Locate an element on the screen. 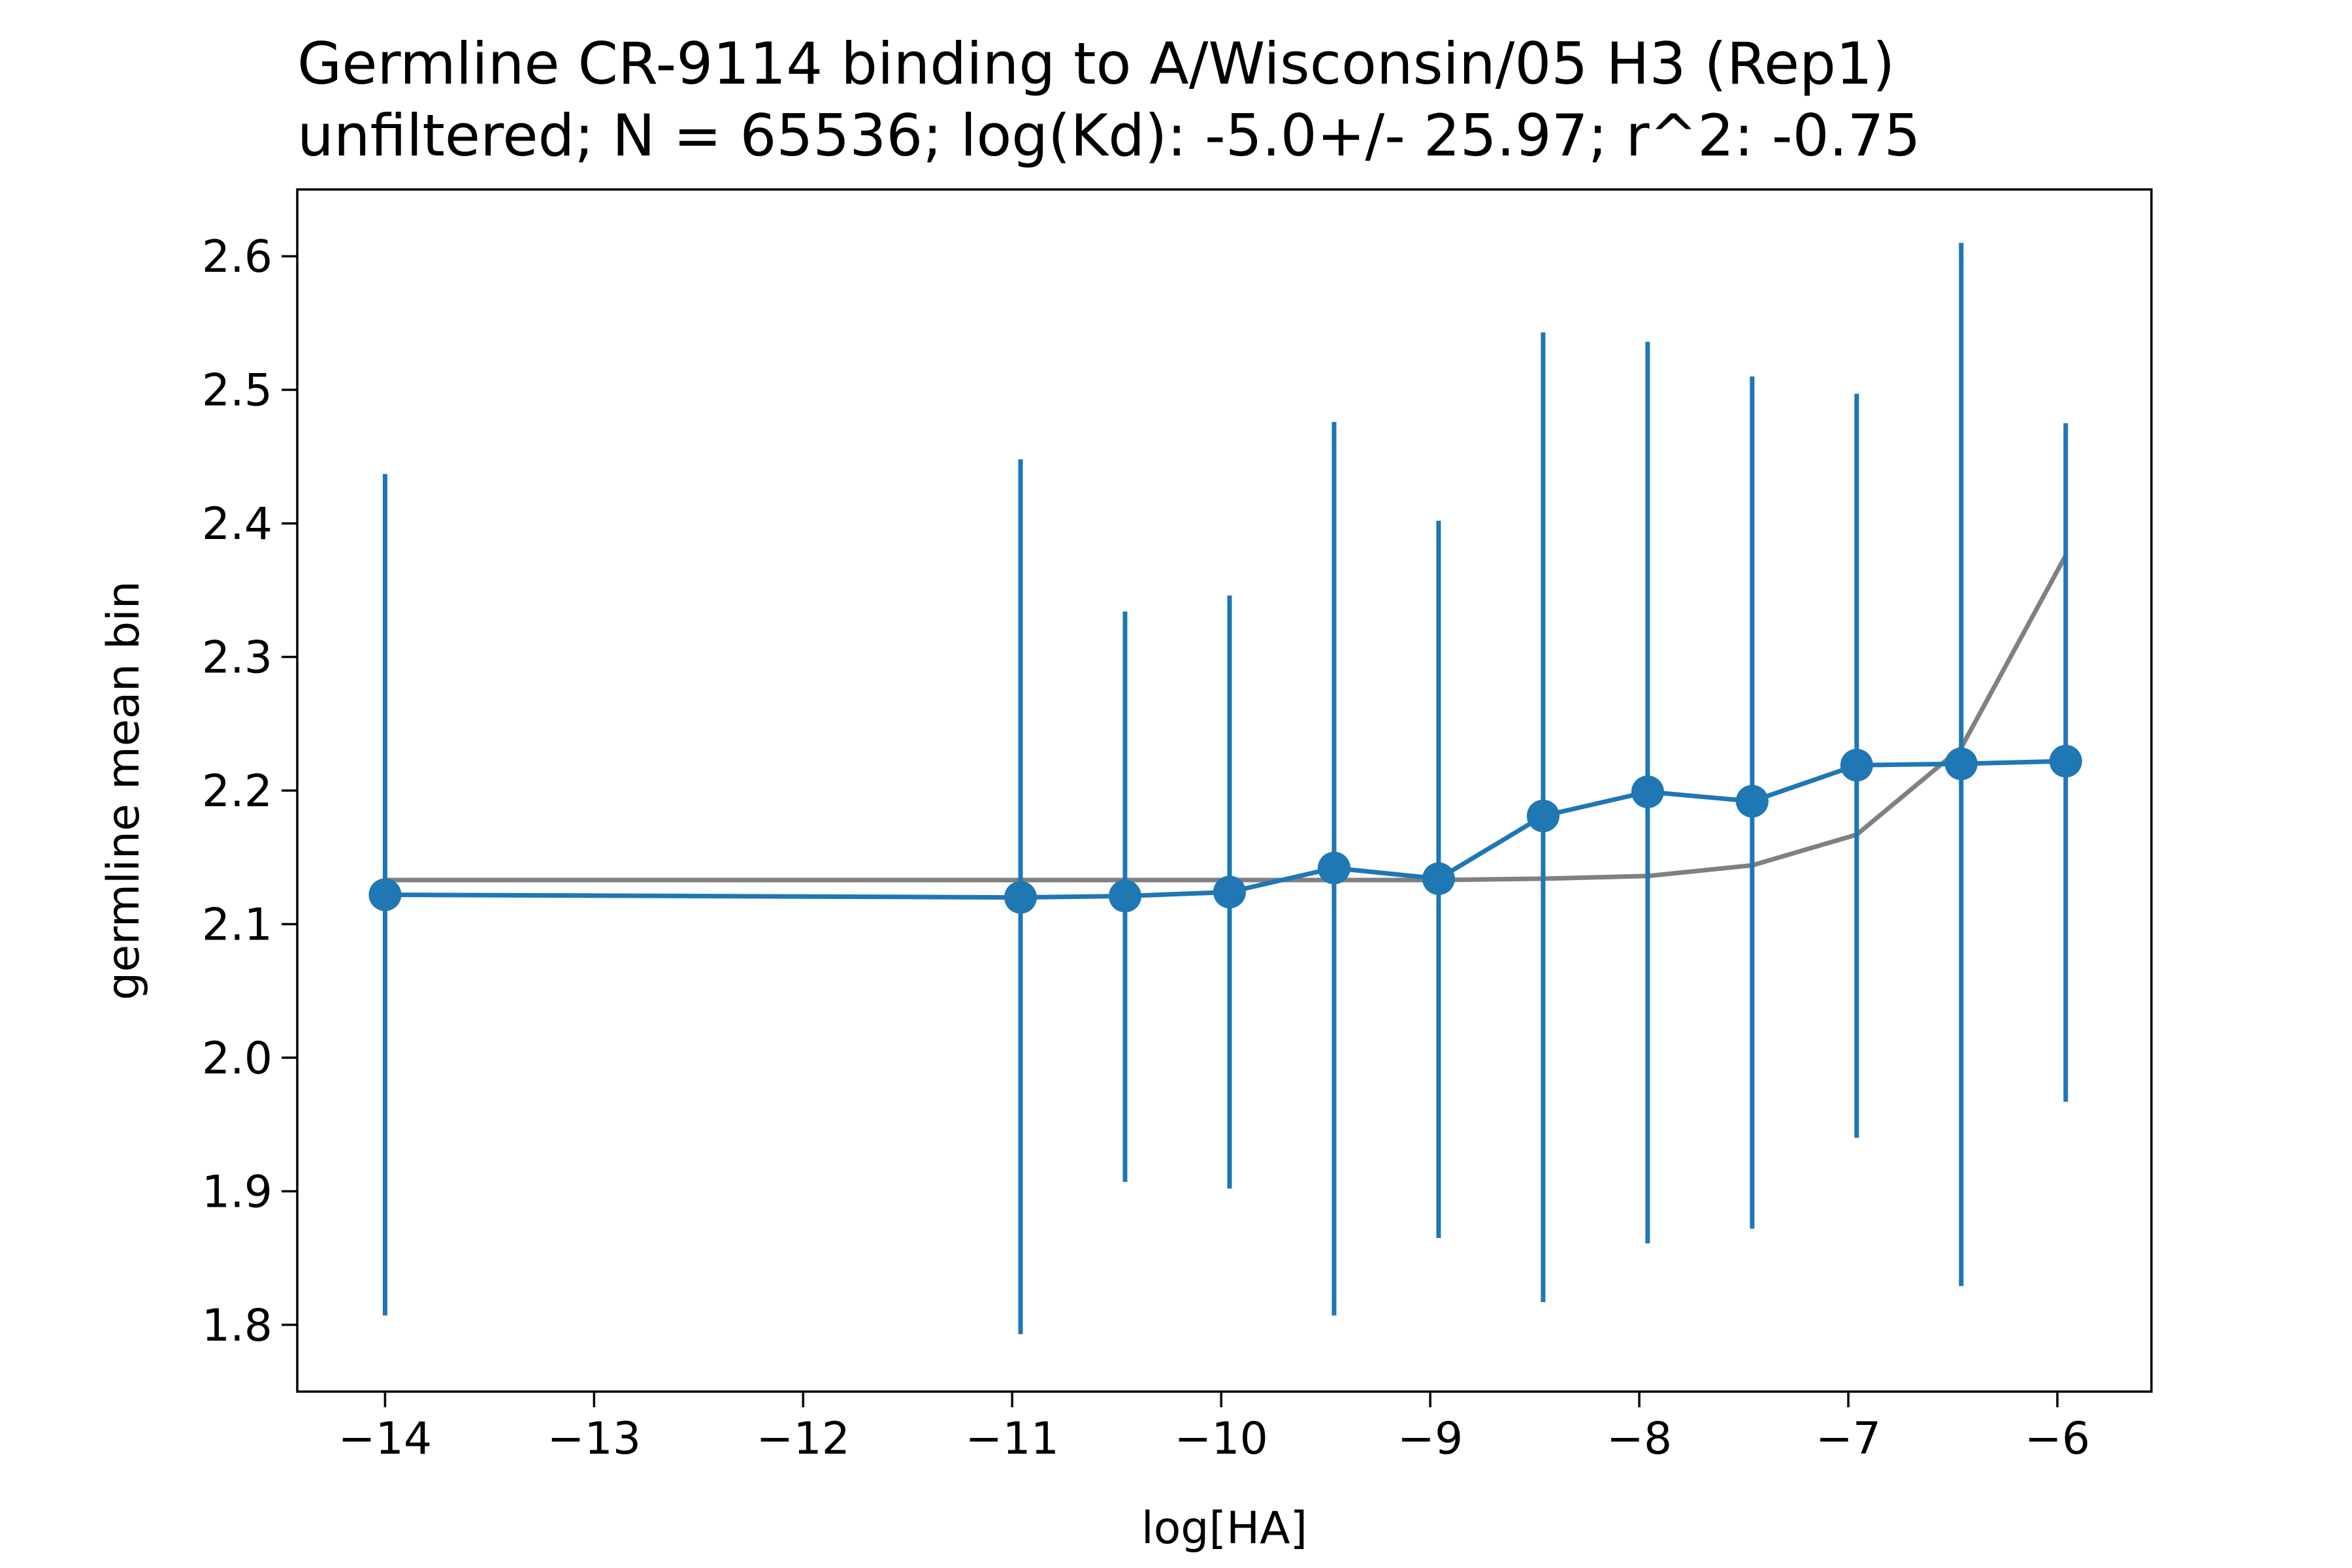  x-axis-label: log[HA] is located at coordinates (1224, 1528).